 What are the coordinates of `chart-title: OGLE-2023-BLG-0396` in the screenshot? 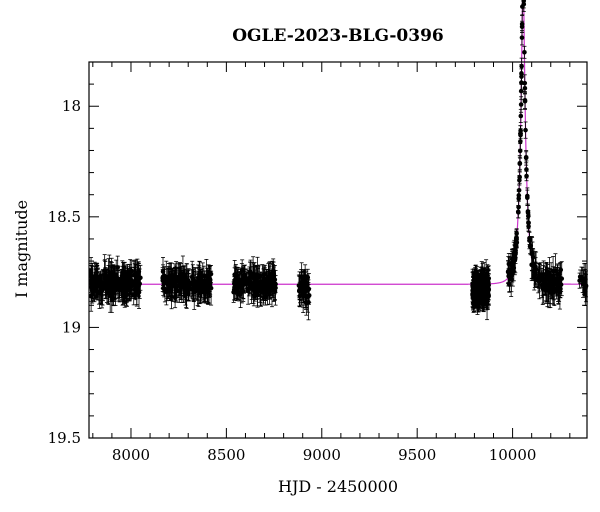 It's located at (338, 36).